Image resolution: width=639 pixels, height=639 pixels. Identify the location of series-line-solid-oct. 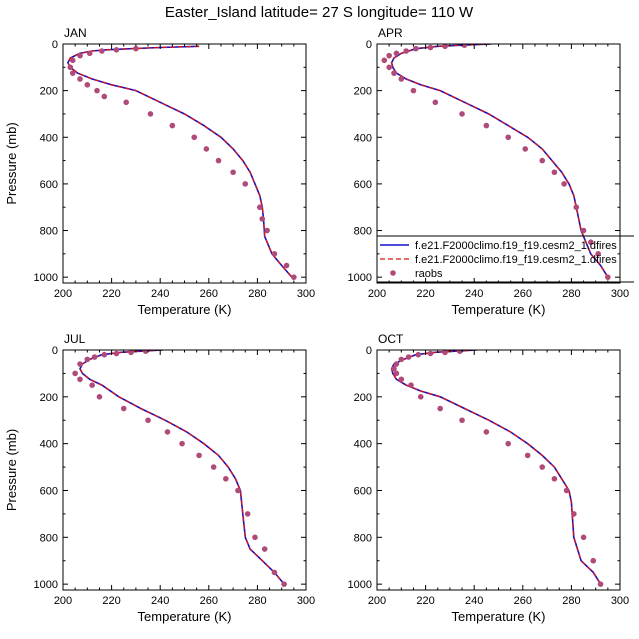
(496, 467).